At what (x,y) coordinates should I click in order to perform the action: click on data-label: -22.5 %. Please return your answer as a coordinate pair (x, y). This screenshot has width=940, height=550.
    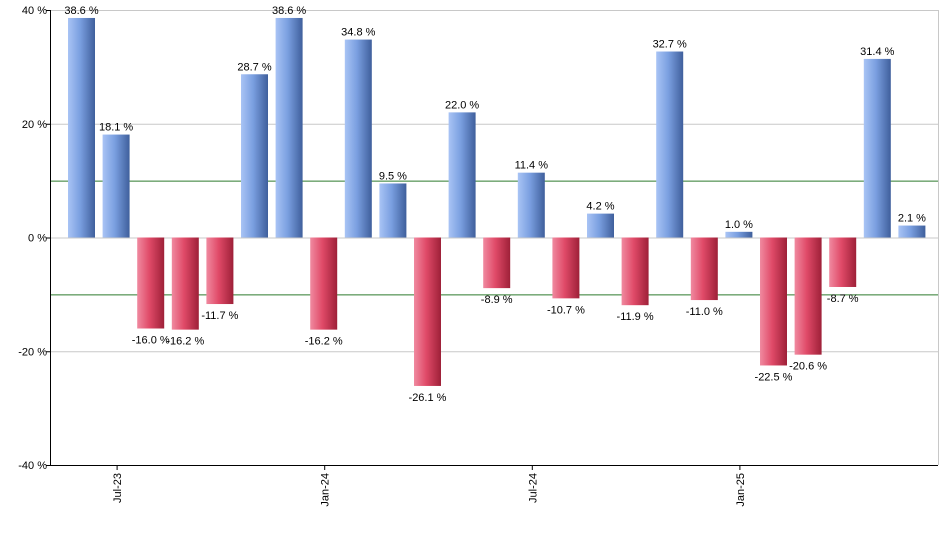
    Looking at the image, I should click on (774, 377).